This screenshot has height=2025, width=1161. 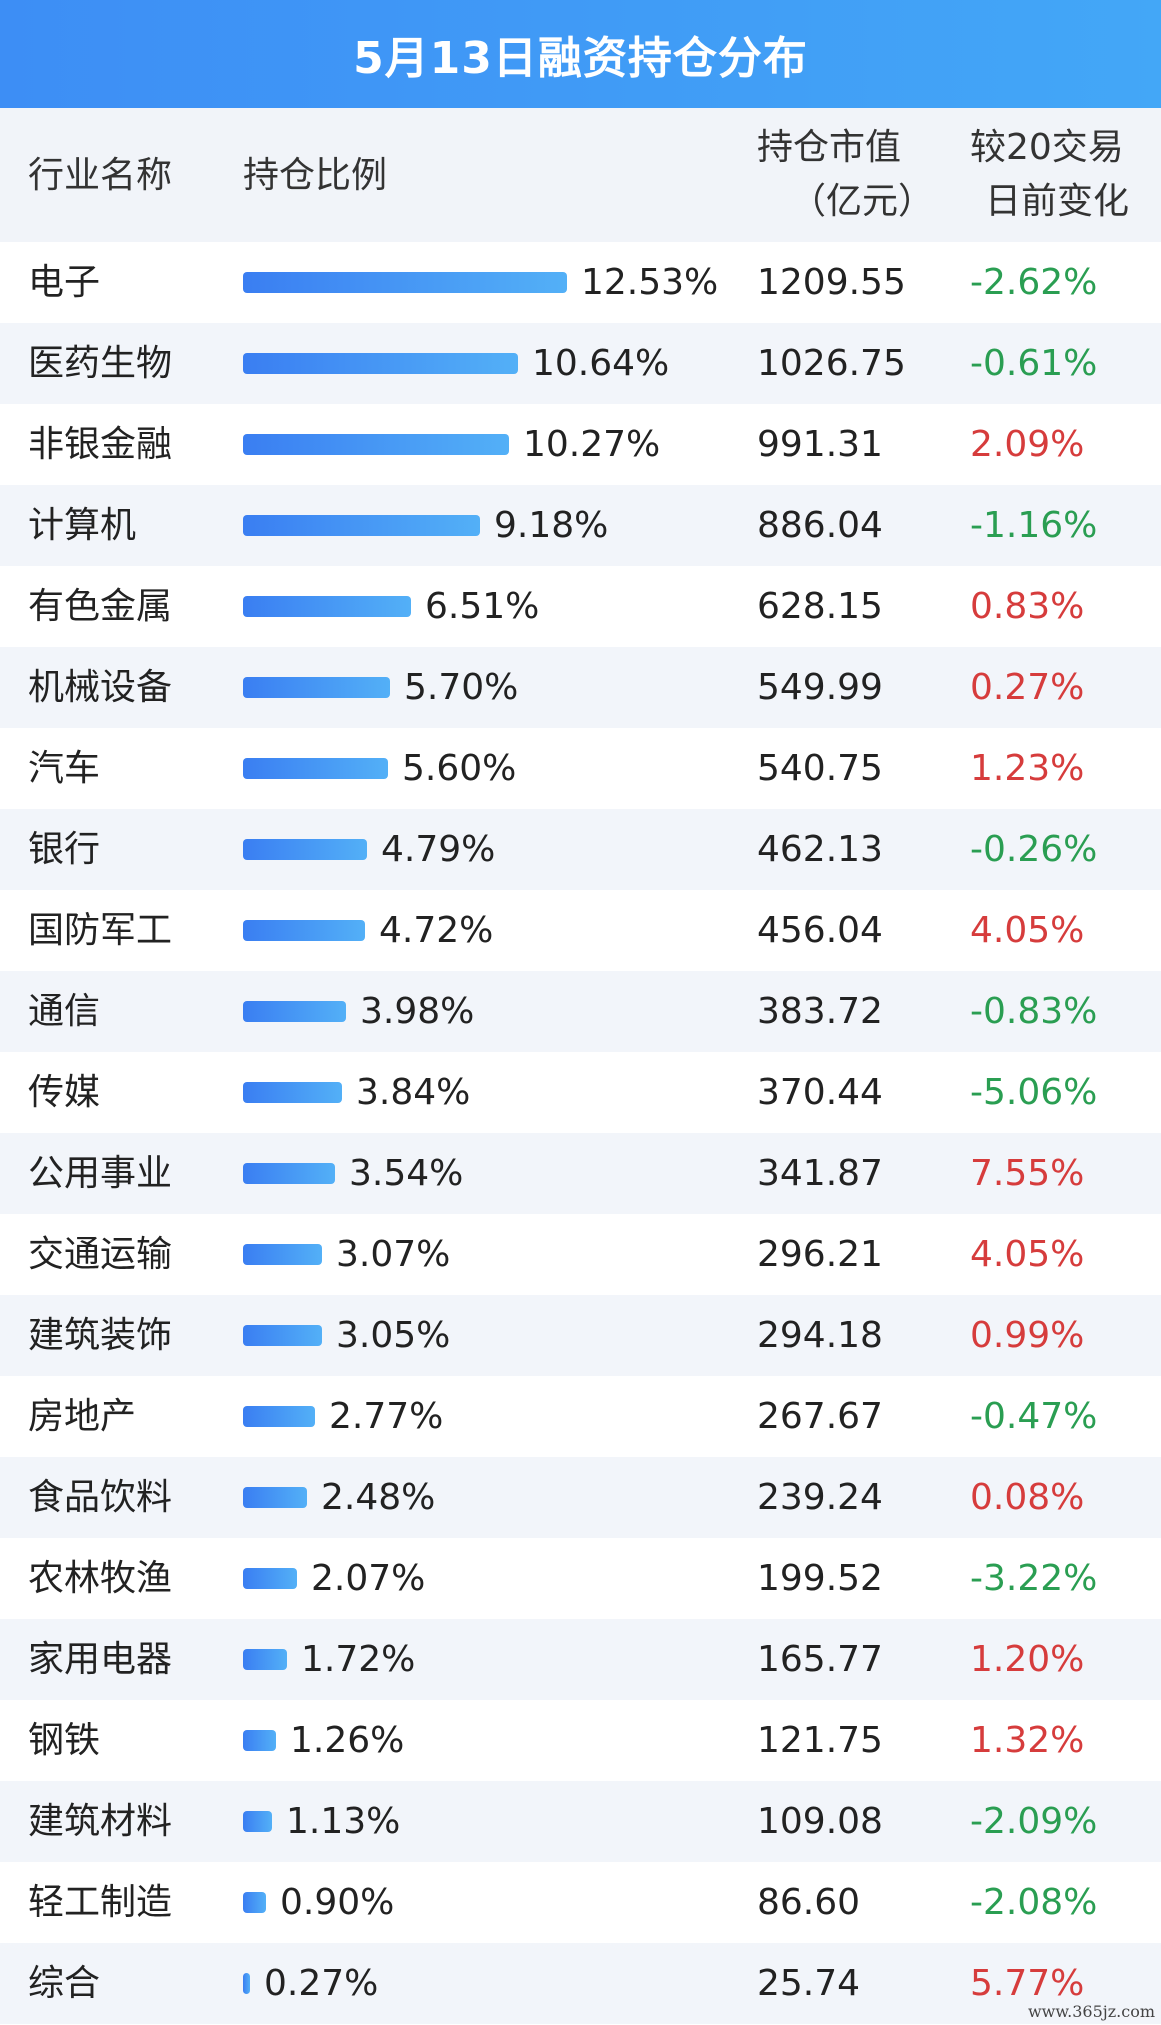 What do you see at coordinates (580, 1902) in the screenshot?
I see `table-row: 轻工制造 0.90% 86.60 -2.08%` at bounding box center [580, 1902].